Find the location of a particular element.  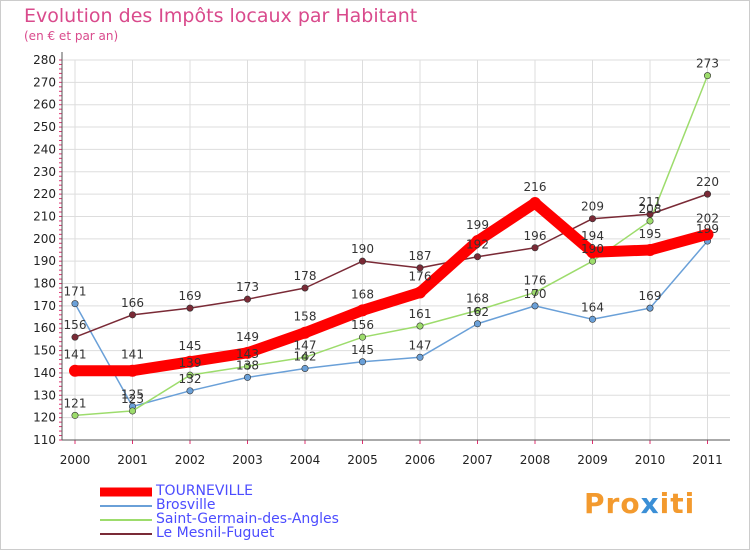

x-tick-label: 2005 is located at coordinates (362, 460).